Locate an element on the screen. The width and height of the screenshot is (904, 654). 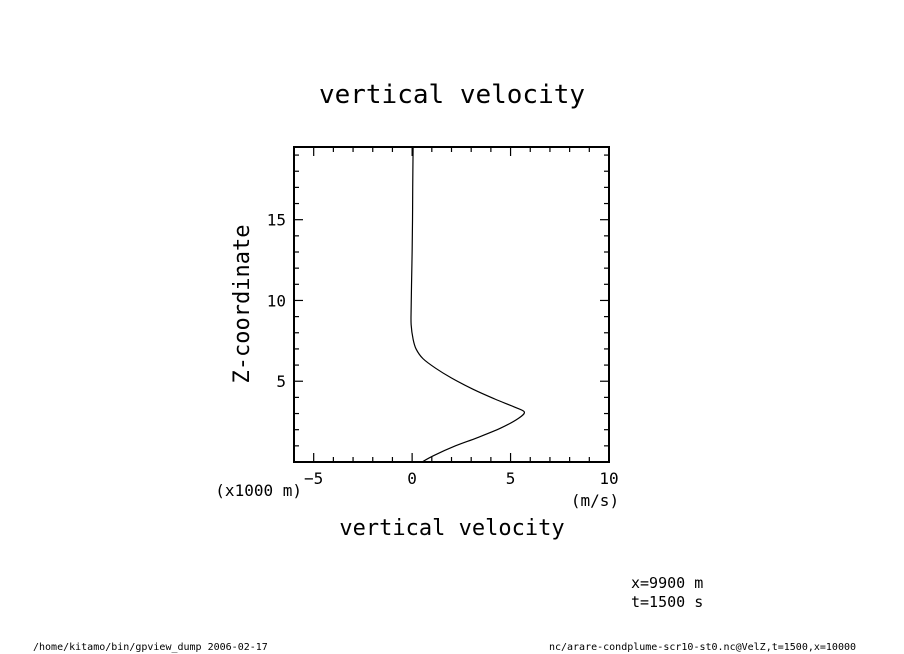
velocity-profile-line is located at coordinates (468, 304).